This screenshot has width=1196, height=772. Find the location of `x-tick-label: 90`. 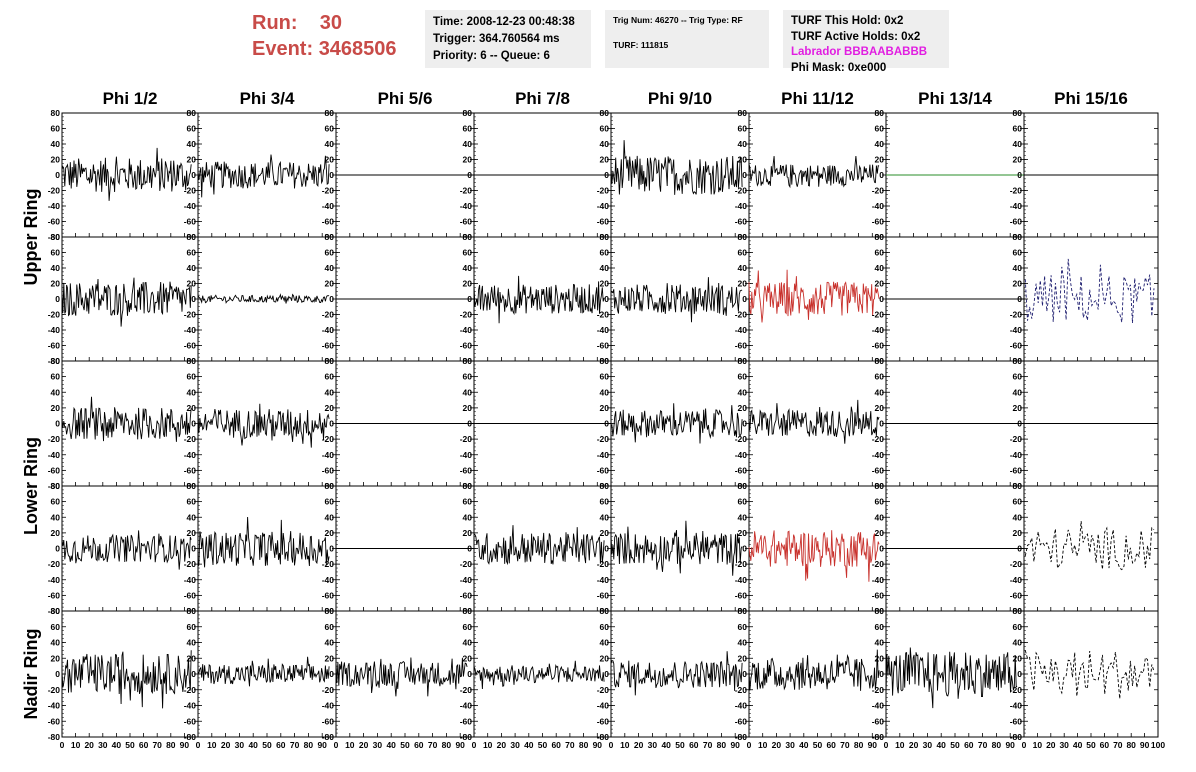

x-tick-label: 90 is located at coordinates (735, 745).